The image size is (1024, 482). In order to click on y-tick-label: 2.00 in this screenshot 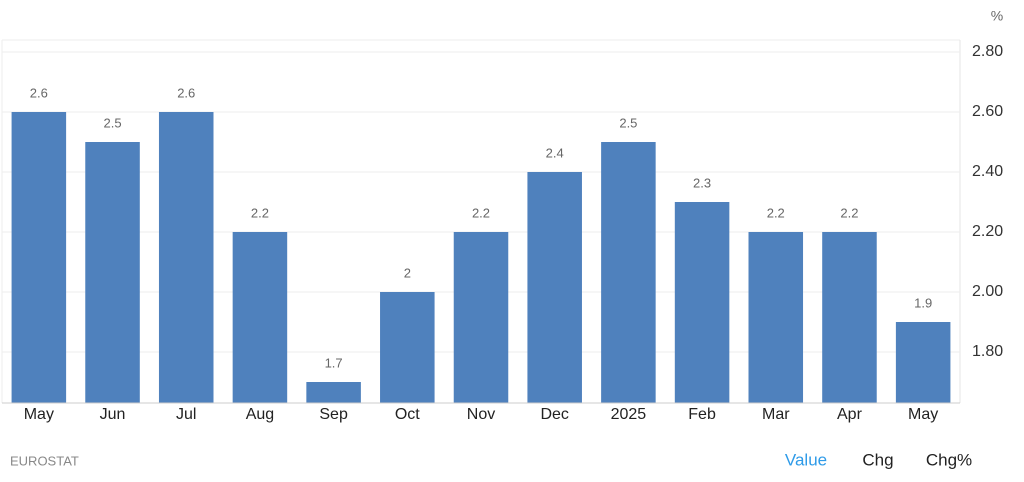, I will do `click(987, 291)`.